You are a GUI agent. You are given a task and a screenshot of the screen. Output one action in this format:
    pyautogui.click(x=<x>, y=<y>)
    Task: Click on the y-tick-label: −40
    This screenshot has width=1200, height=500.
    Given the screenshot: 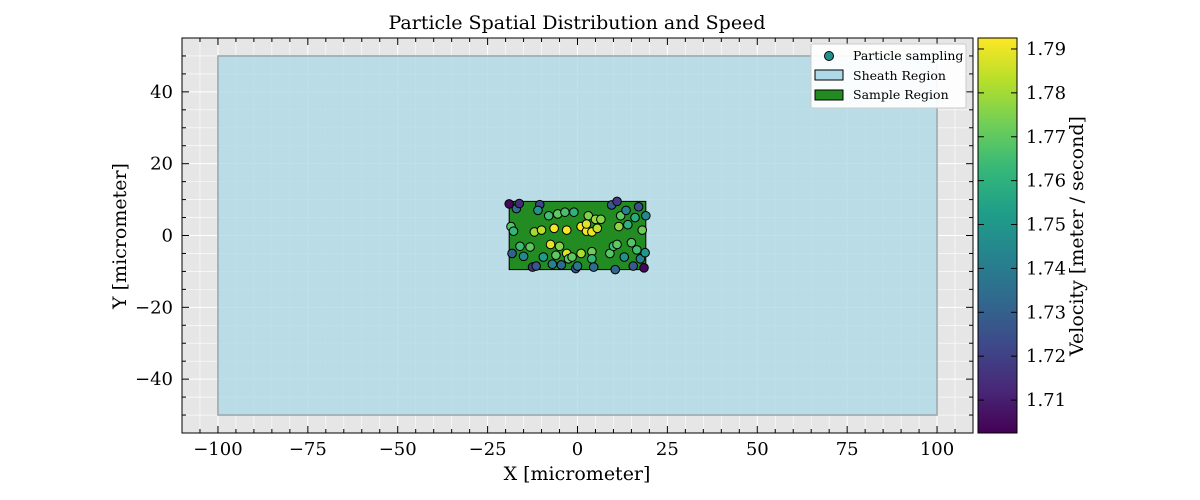 What is the action you would take?
    pyautogui.click(x=154, y=379)
    